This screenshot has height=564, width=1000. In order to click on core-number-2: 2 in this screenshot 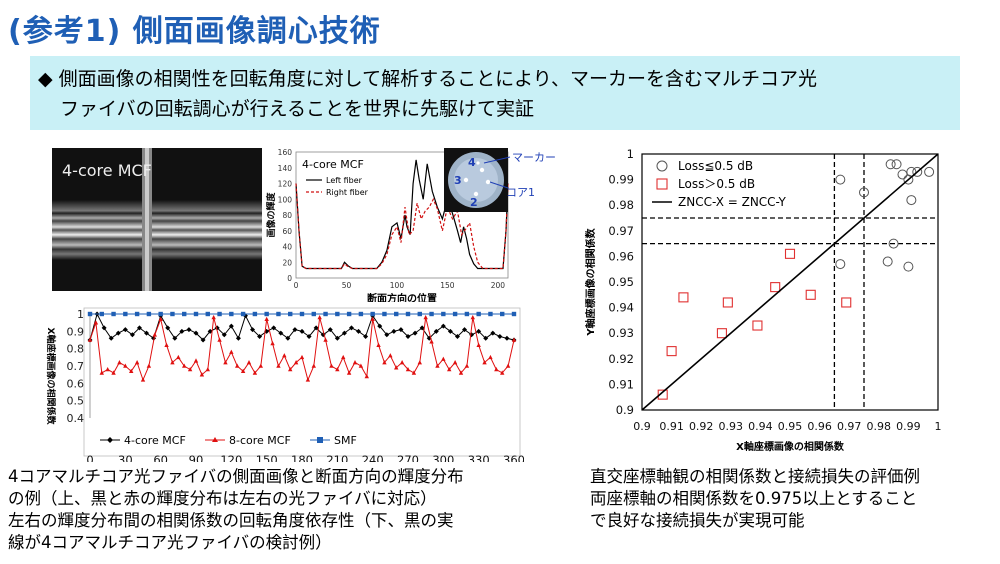, I will do `click(474, 202)`.